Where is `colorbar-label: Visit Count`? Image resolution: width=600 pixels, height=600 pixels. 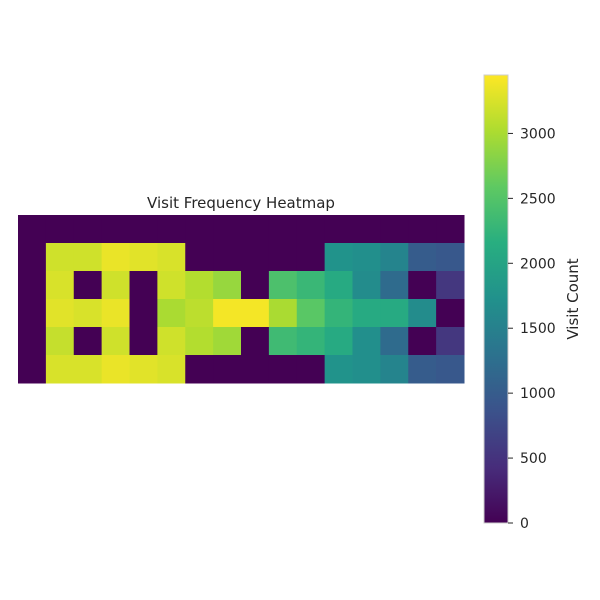
colorbar-label: Visit Count is located at coordinates (573, 298).